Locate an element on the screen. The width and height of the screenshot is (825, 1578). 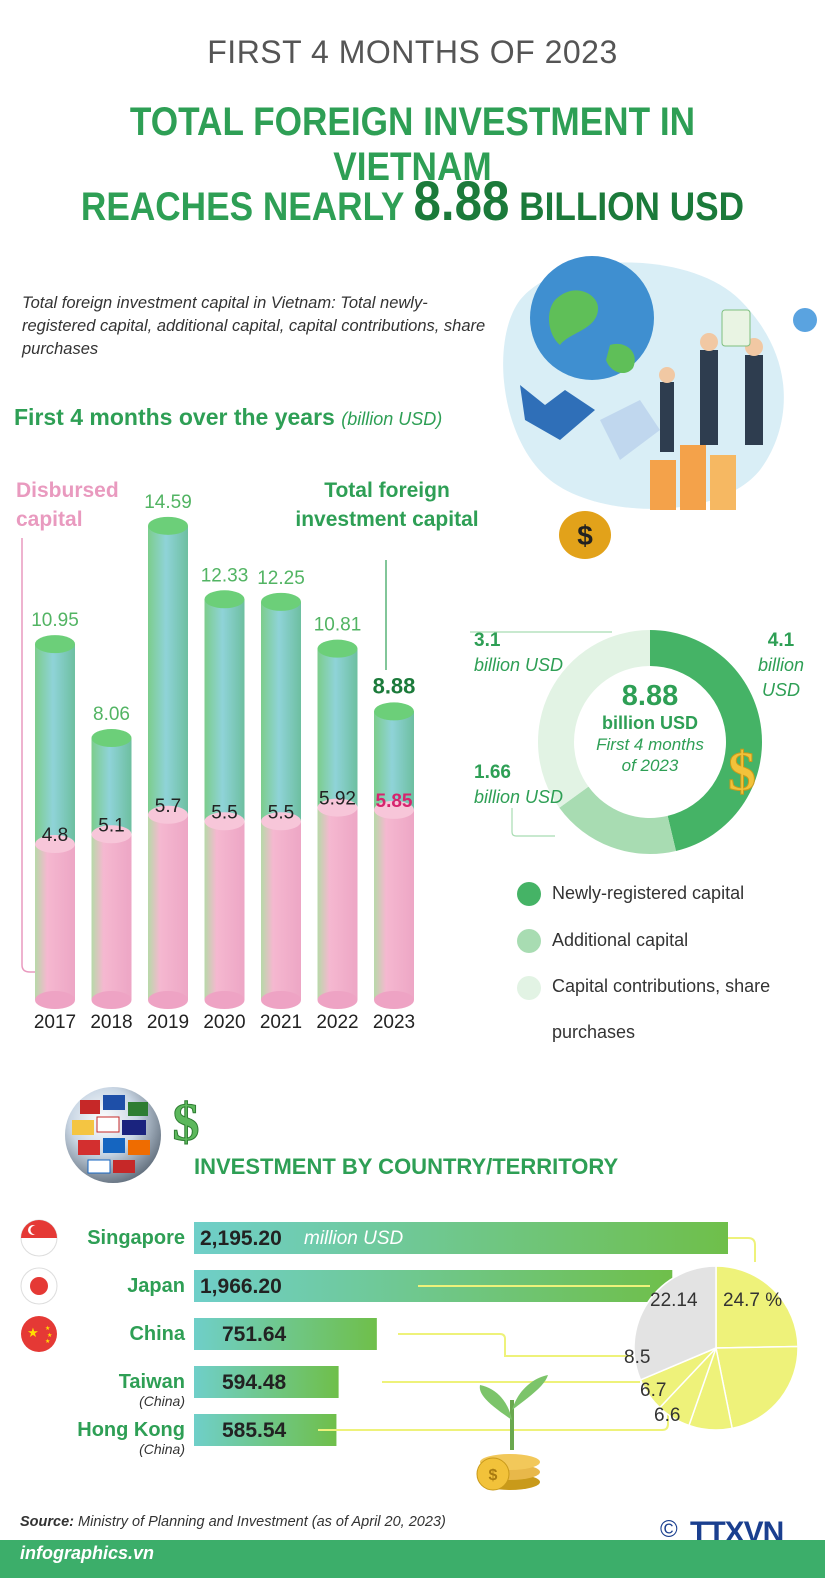
country-value-hongkong: 585.54 is located at coordinates (254, 1430).